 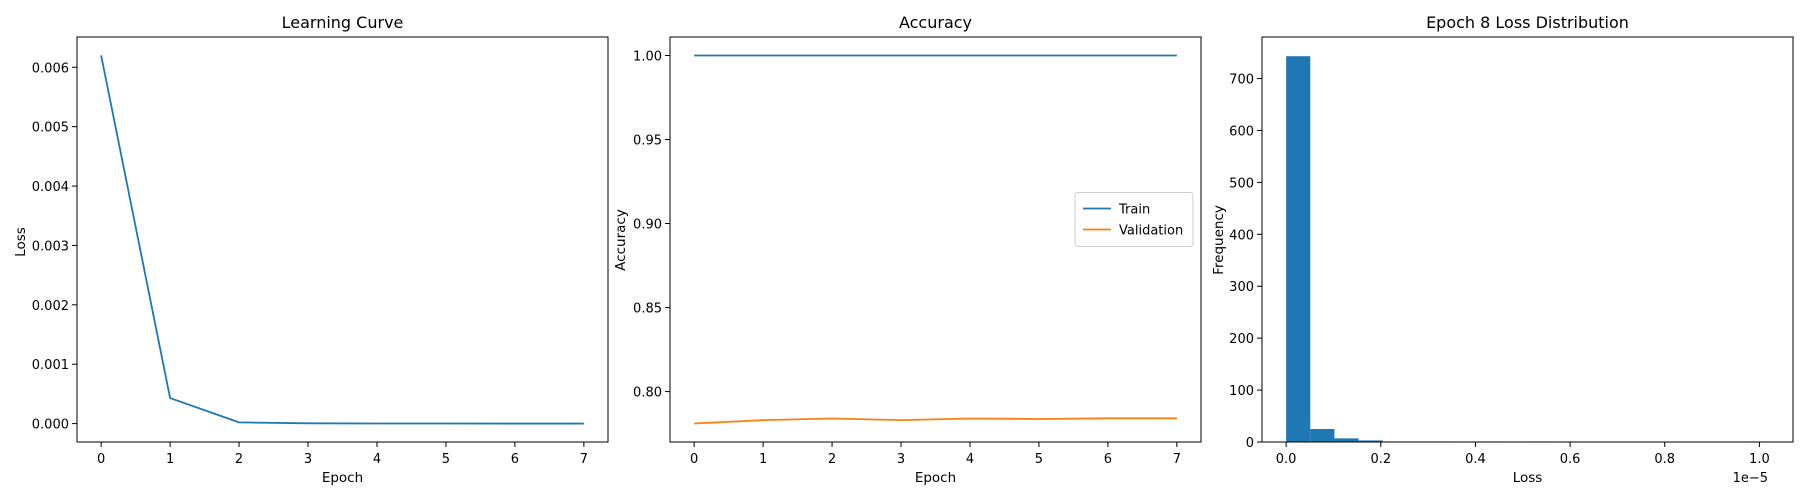 I want to click on y-axis-label: Loss, so click(x=21, y=242).